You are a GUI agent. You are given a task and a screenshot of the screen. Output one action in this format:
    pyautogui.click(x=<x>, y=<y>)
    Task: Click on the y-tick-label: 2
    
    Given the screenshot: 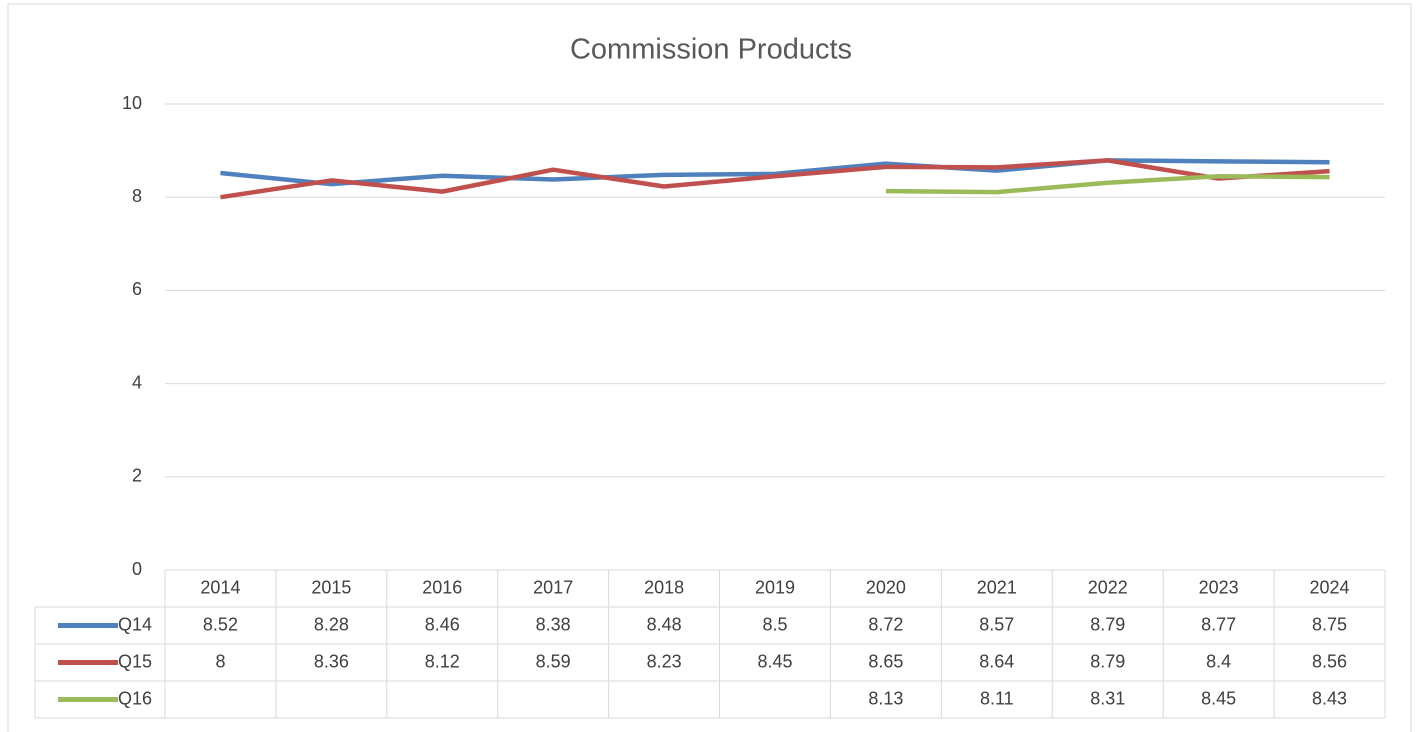 What is the action you would take?
    pyautogui.click(x=137, y=476)
    